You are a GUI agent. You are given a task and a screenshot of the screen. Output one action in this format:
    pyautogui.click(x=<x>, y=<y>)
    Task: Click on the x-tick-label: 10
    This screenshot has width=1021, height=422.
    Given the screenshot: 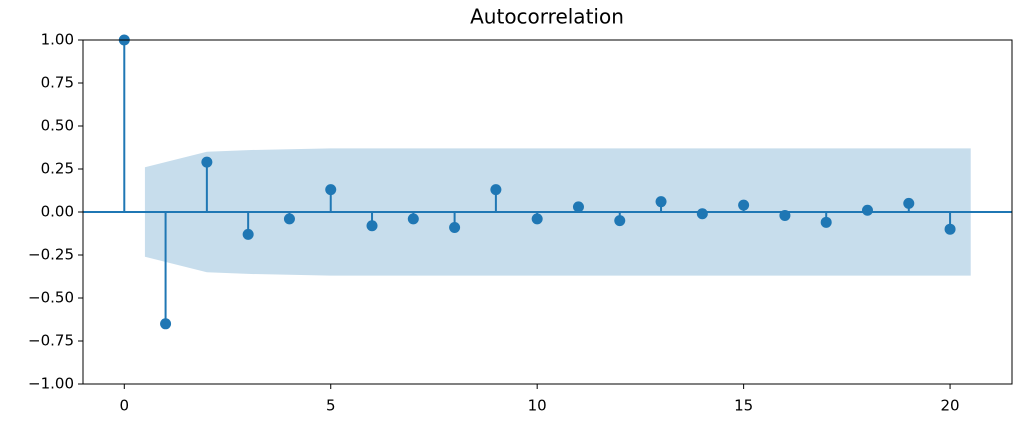 What is the action you would take?
    pyautogui.click(x=537, y=406)
    